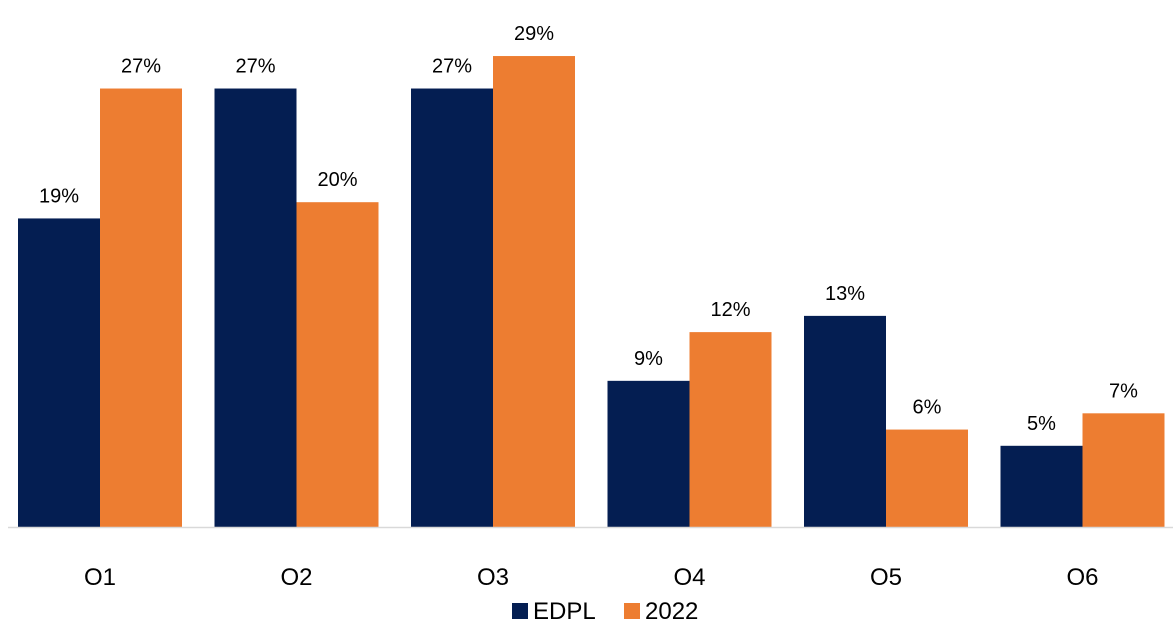 This screenshot has width=1173, height=623. I want to click on data-label-2022-o2: 20%, so click(337, 180).